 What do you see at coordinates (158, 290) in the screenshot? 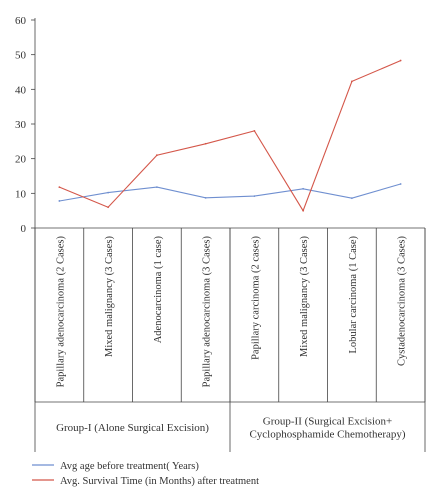
I see `category-label: Adenocarcinoma (1 case)` at bounding box center [158, 290].